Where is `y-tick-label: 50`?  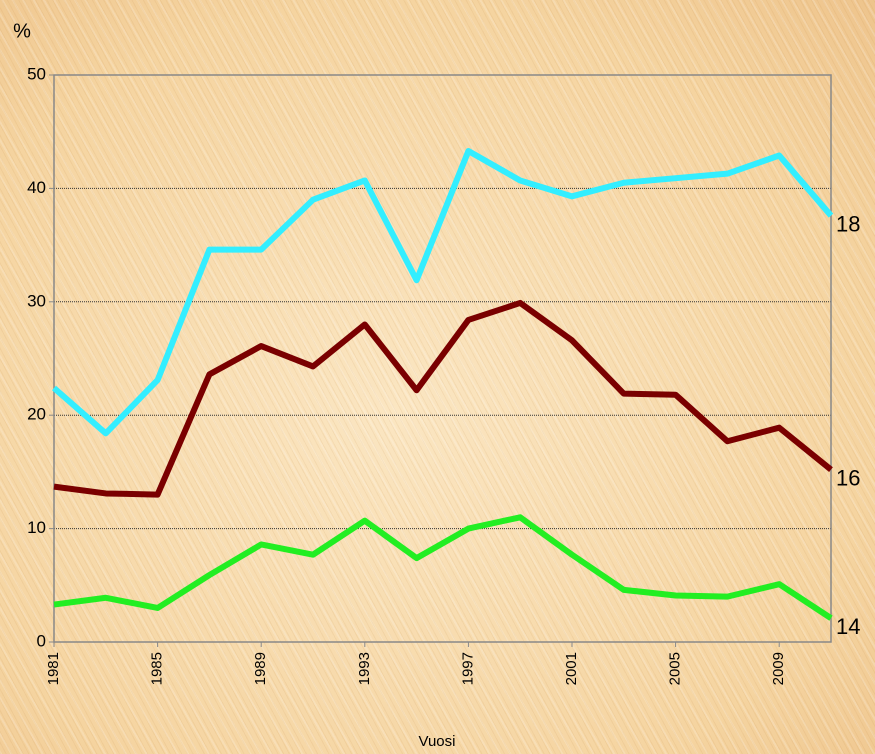
y-tick-label: 50 is located at coordinates (36, 73).